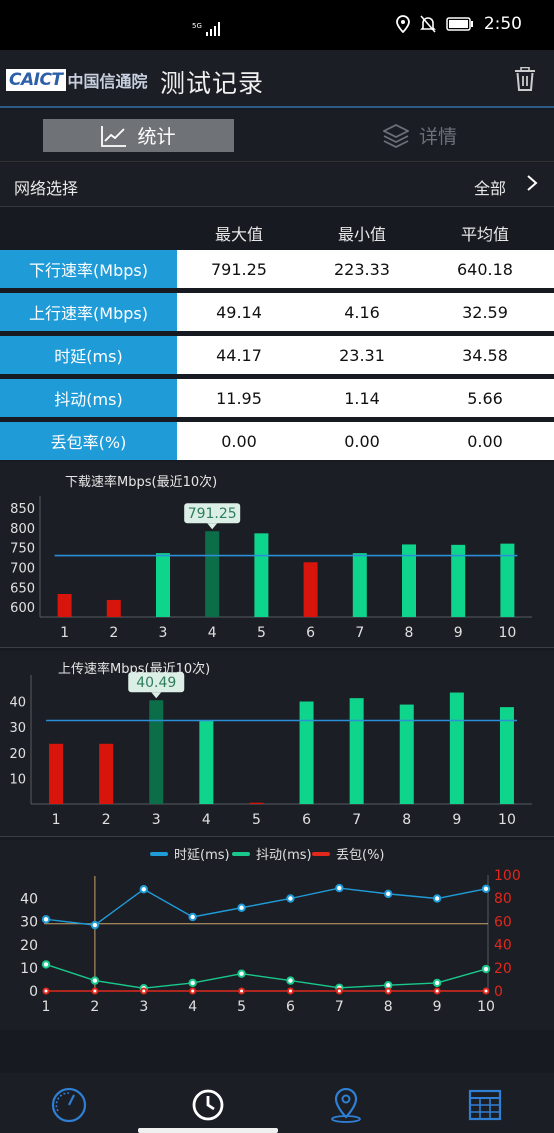  Describe the element at coordinates (361, 234) in the screenshot. I see `header-min: 最小值` at that location.